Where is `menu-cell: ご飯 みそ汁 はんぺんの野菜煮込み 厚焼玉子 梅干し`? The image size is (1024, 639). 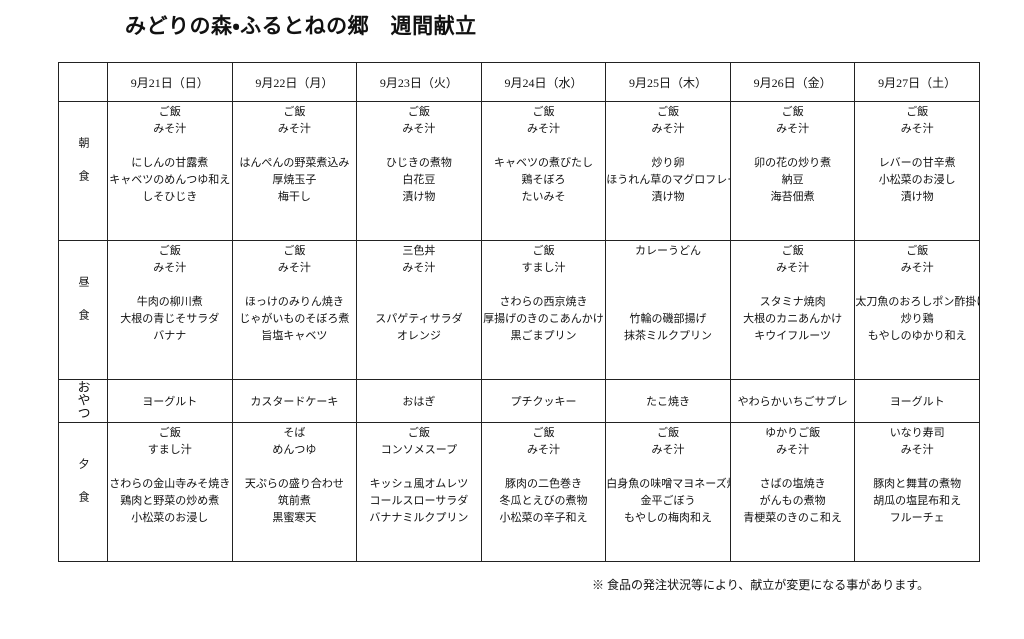
menu-cell: ご飯 みそ汁 はんぺんの野菜煮込み 厚焼玉子 梅干し is located at coordinates (294, 171).